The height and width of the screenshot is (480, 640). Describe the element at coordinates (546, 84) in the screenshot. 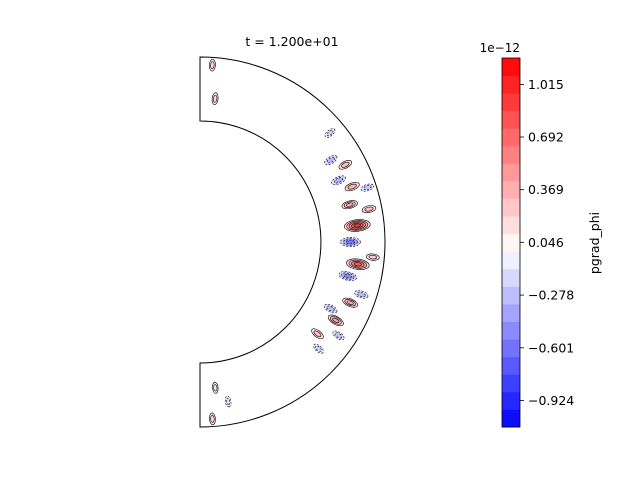

I see `colorbar-tick-label: 1.015` at that location.